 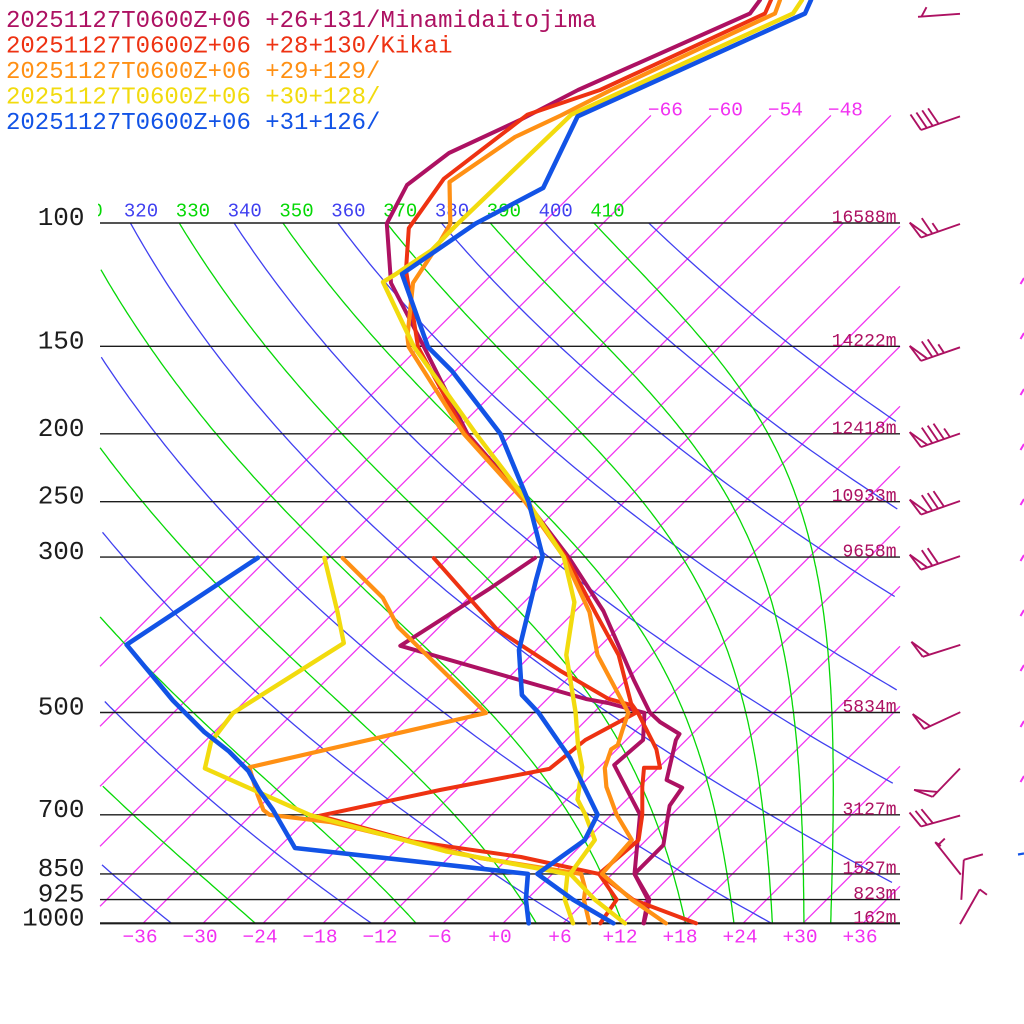 What do you see at coordinates (845, 111) in the screenshot?
I see `svg-text: −48` at bounding box center [845, 111].